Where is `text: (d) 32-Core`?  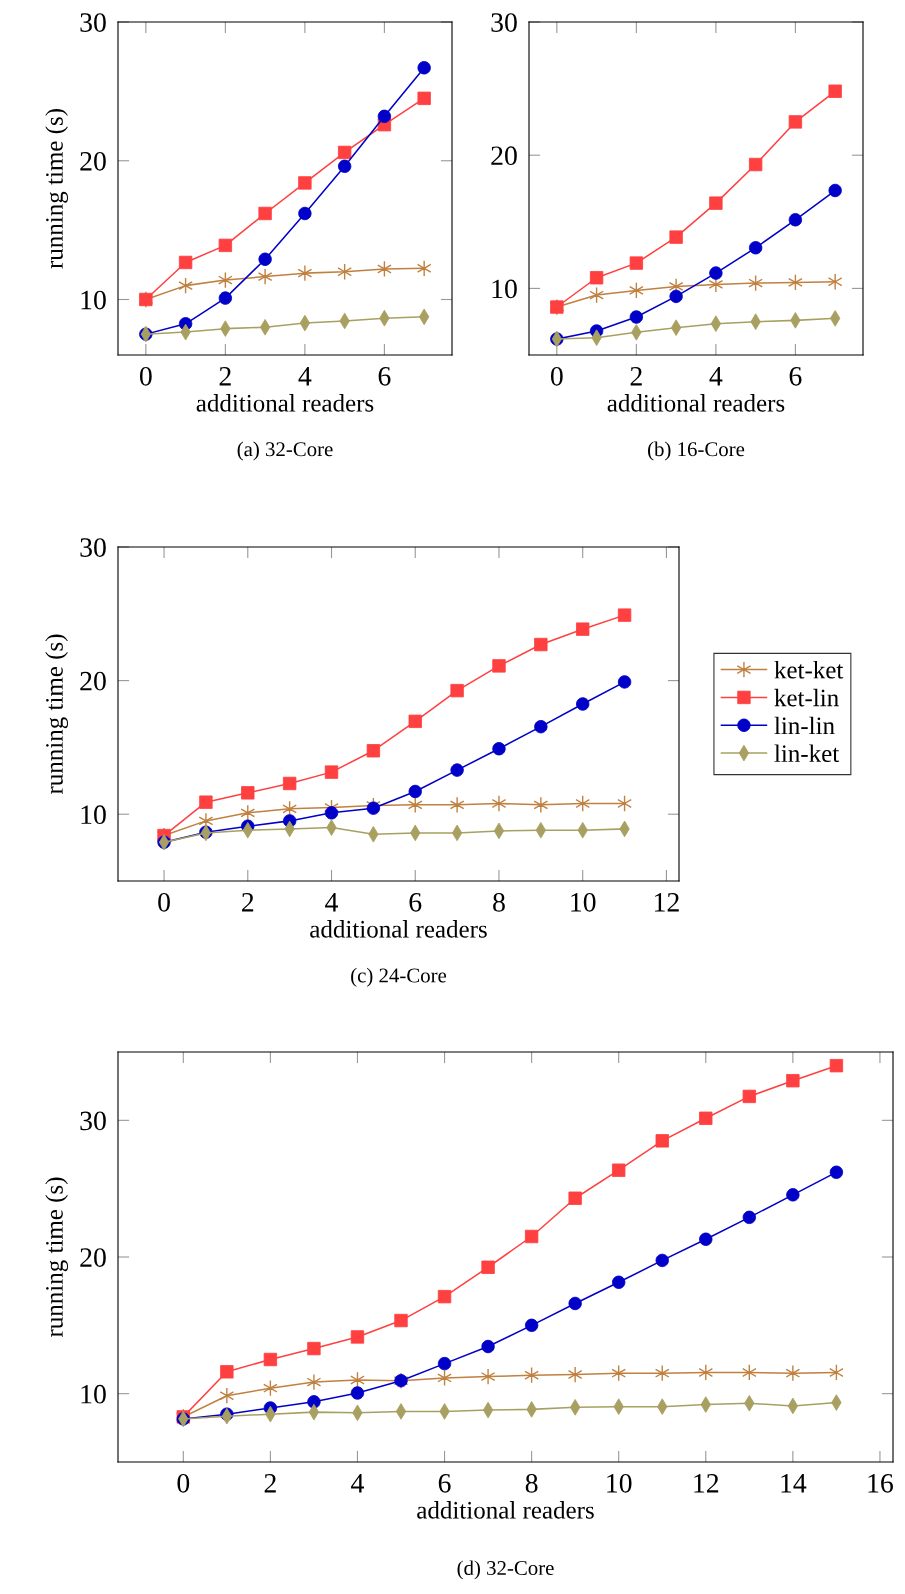
text: (d) 32-Core is located at coordinates (505, 1570).